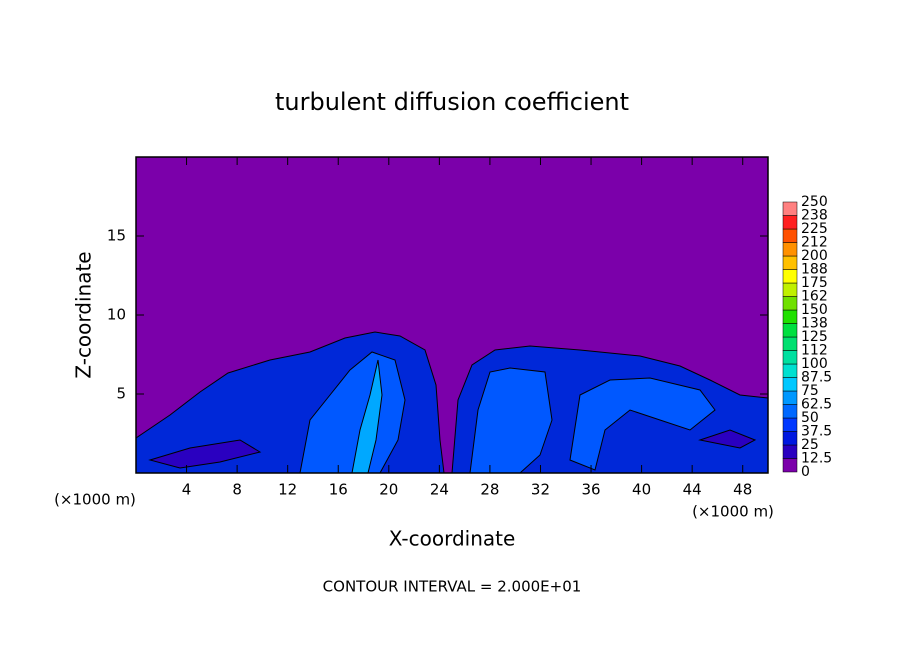 This screenshot has width=904, height=654. I want to click on x-tick-label: 8, so click(237, 490).